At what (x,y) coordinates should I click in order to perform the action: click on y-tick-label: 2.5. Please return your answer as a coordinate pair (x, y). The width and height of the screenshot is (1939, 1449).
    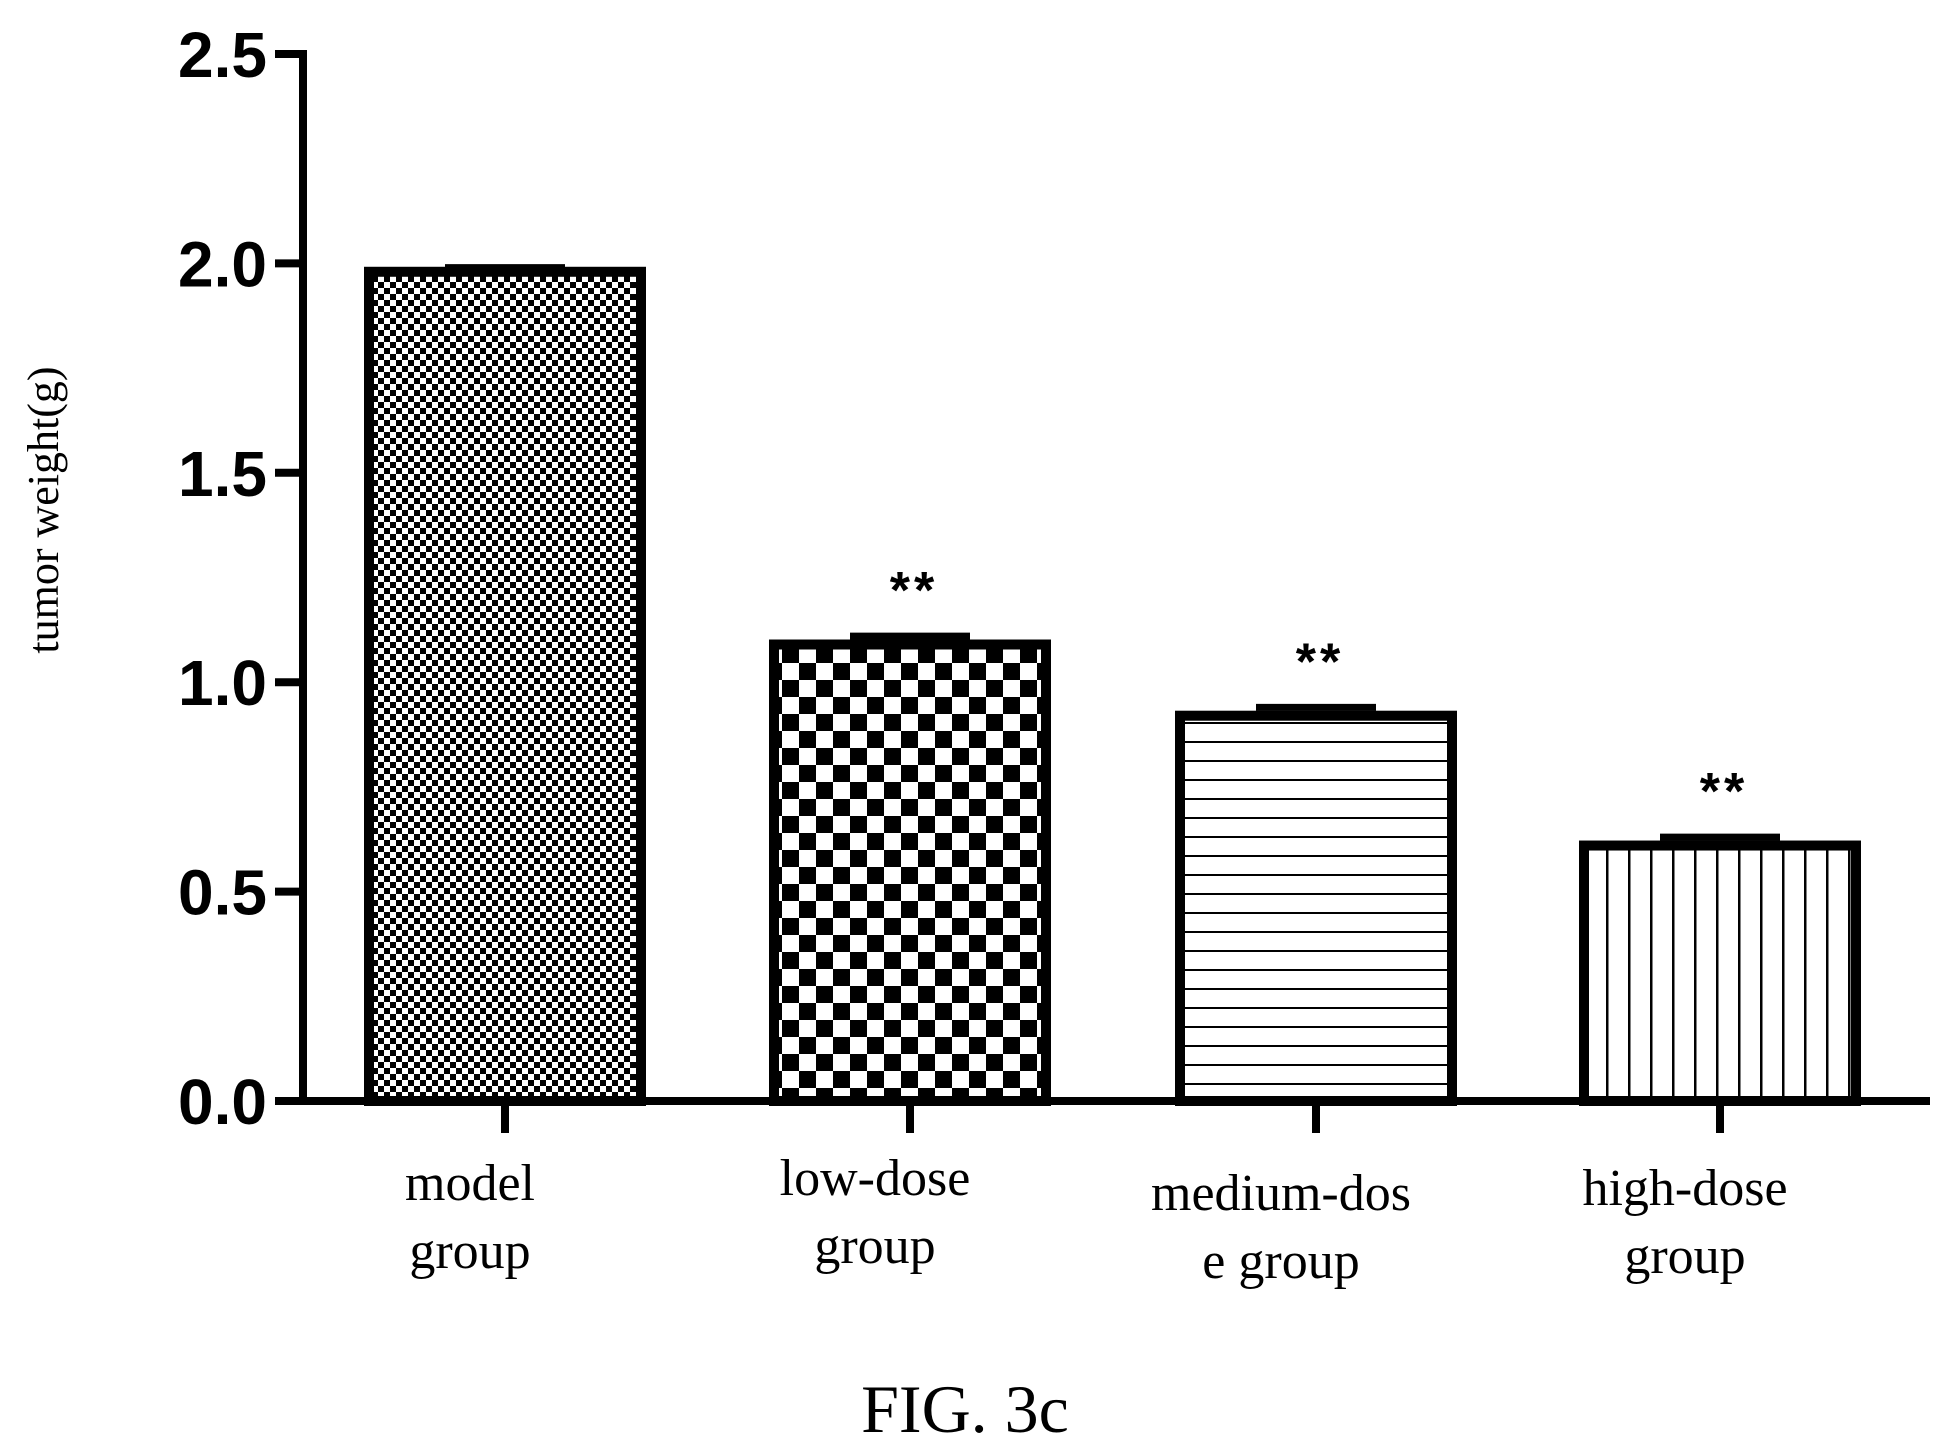
    Looking at the image, I should click on (222, 55).